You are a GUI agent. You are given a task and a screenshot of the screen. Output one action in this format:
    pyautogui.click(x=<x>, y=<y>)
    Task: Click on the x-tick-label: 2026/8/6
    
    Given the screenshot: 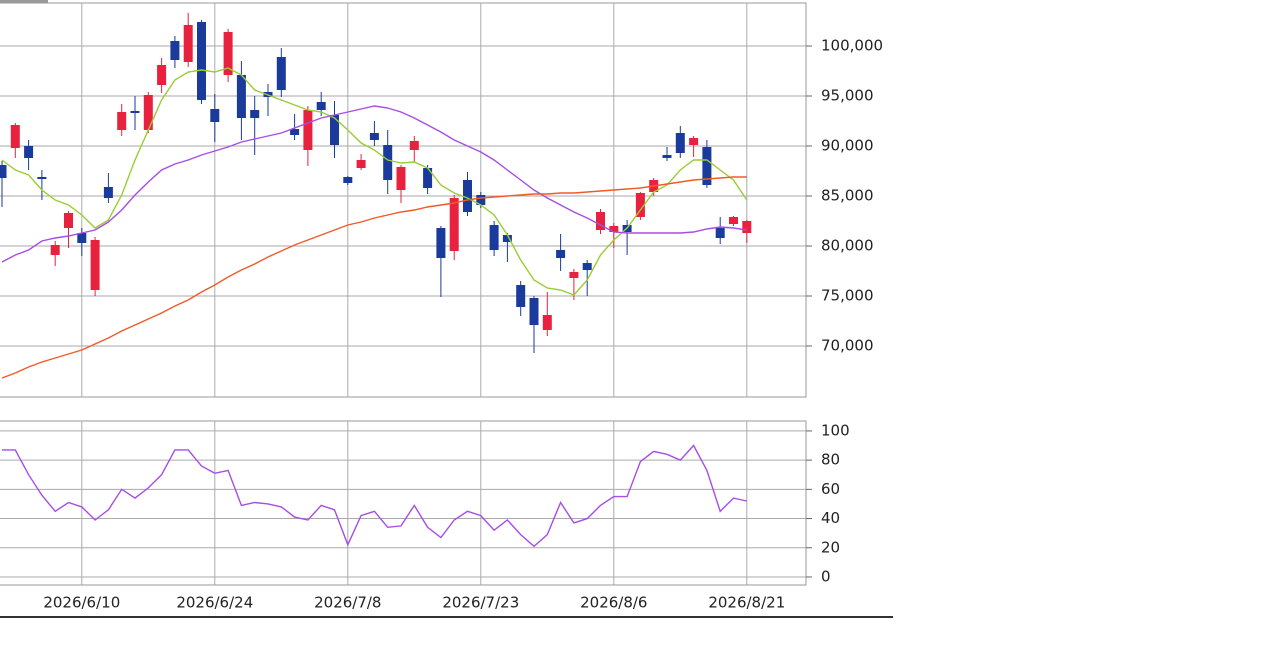 What is the action you would take?
    pyautogui.click(x=613, y=603)
    